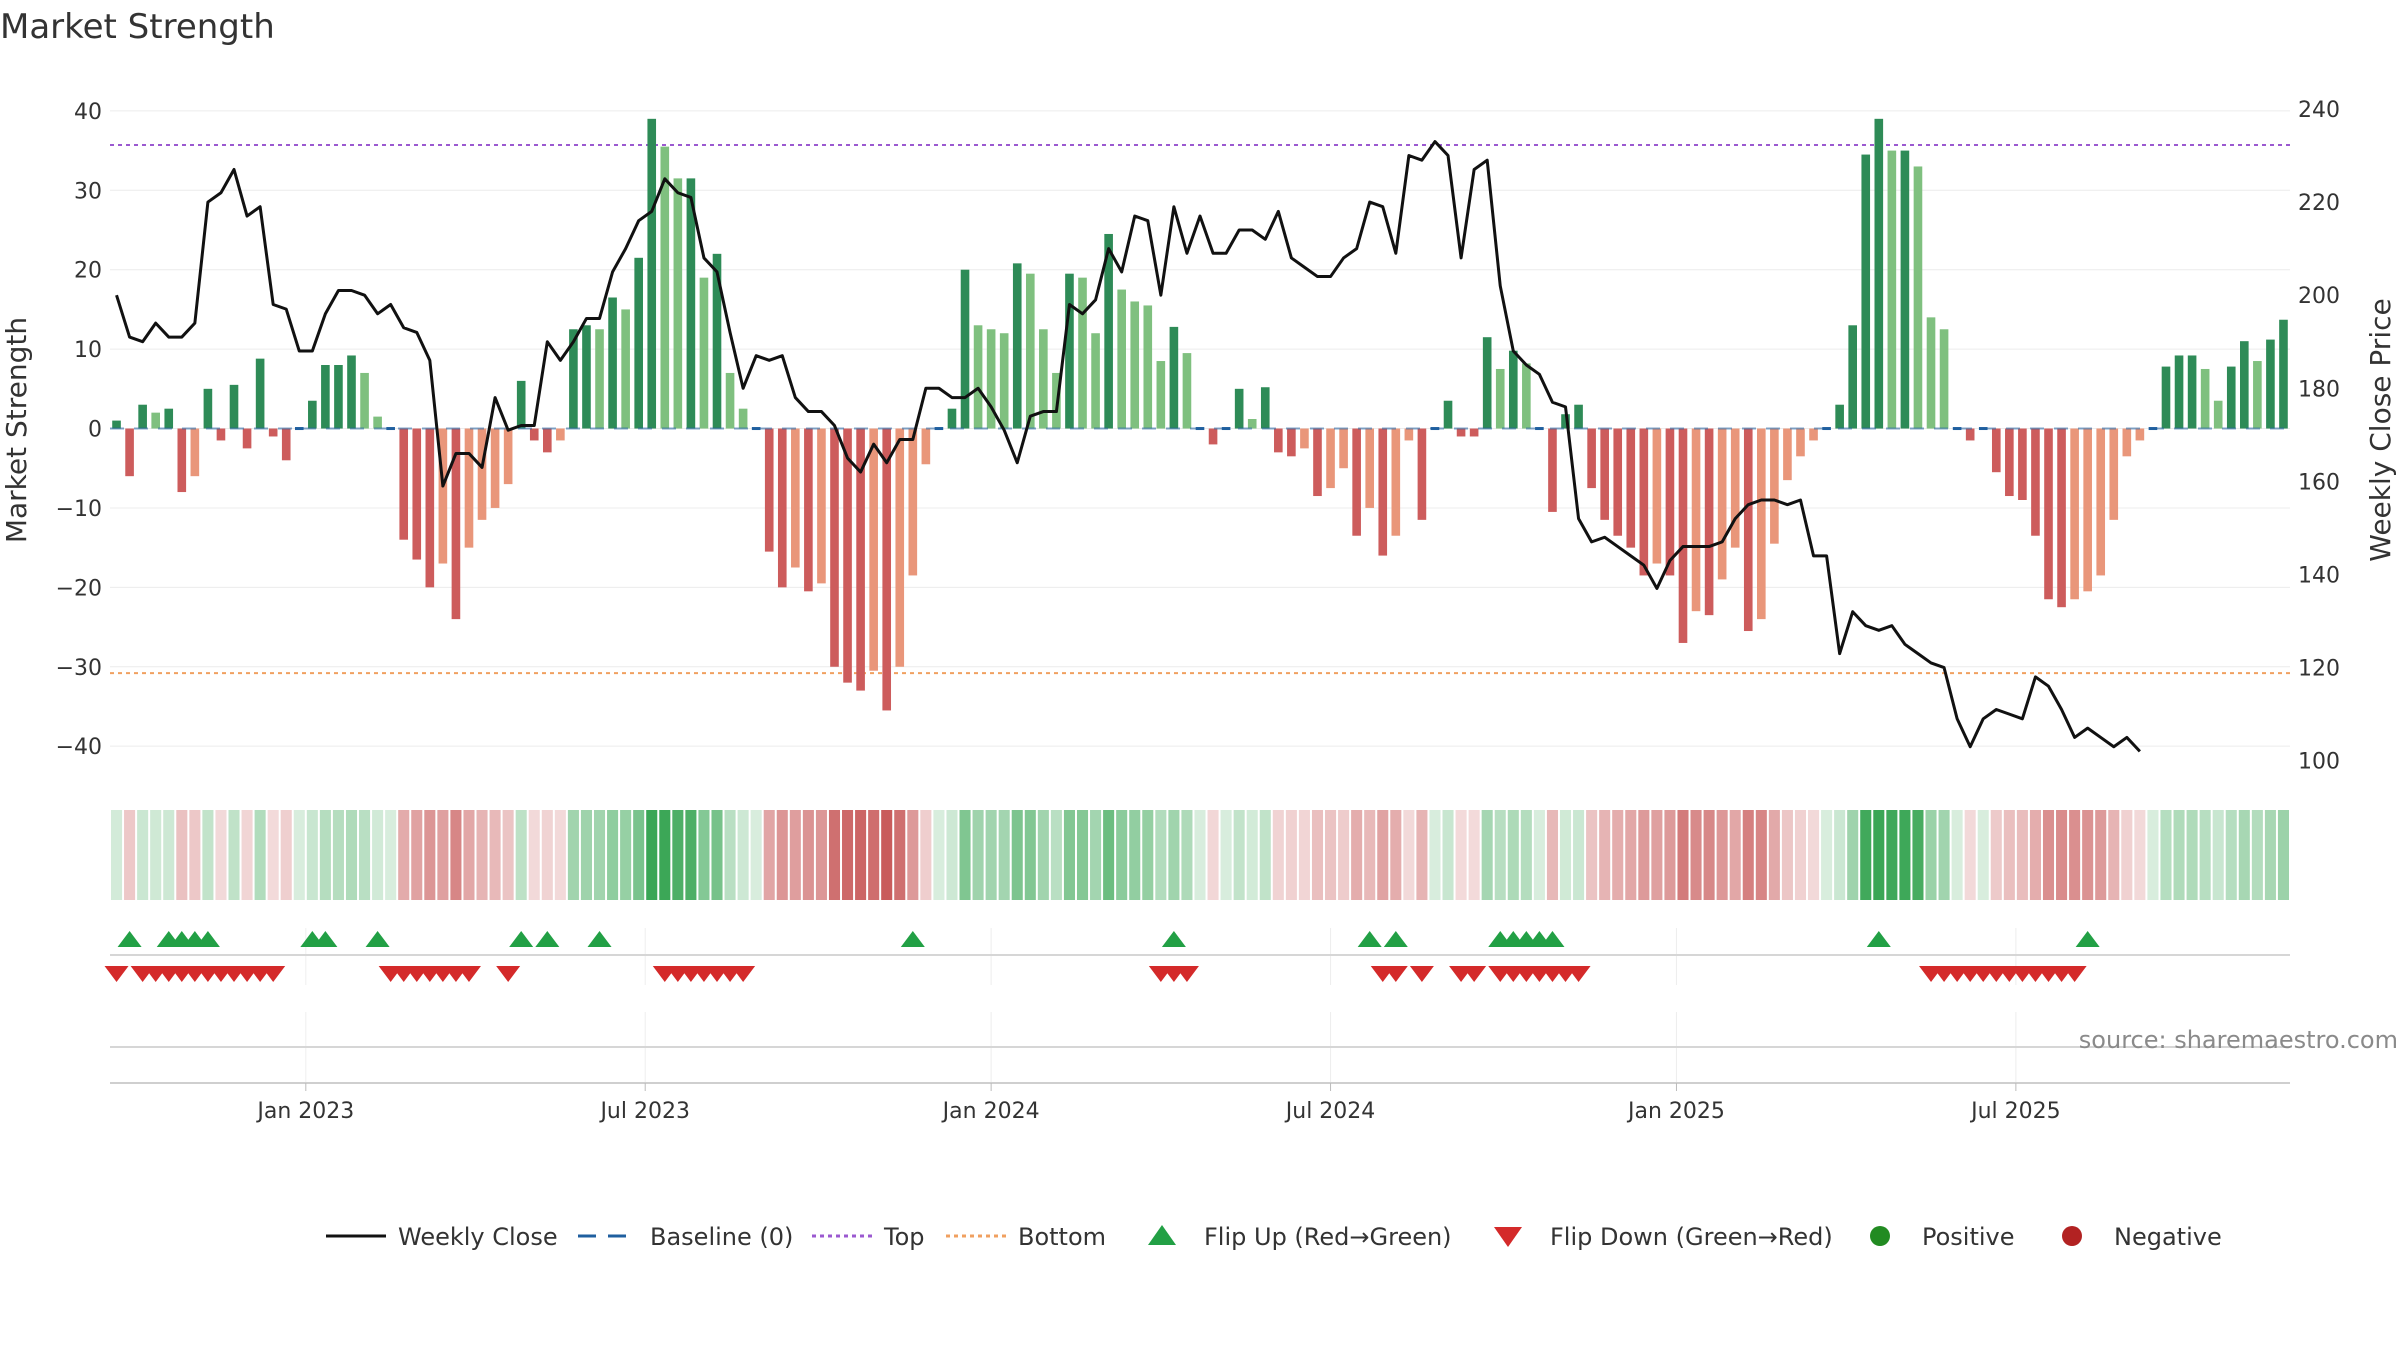 The image size is (2400, 1350). Describe the element at coordinates (1200, 1048) in the screenshot. I see `dot-panel` at that location.